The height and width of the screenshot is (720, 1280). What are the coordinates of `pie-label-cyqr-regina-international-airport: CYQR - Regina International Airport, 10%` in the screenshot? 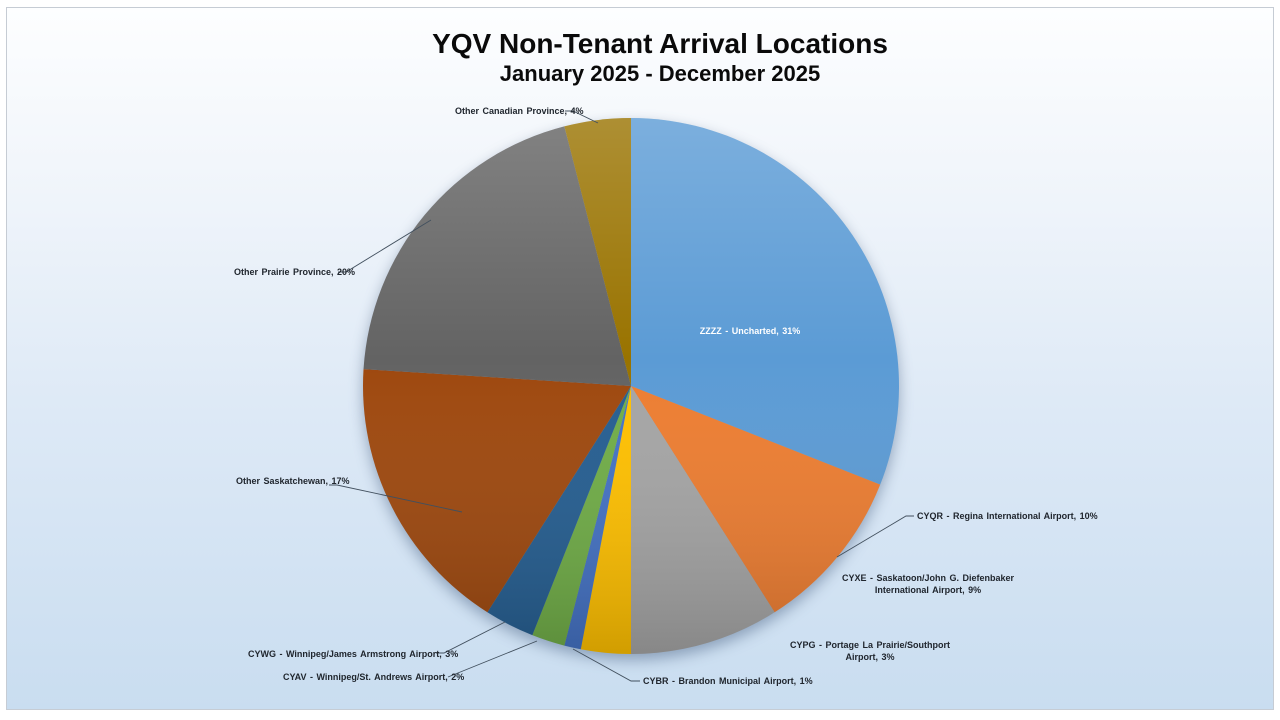 It's located at (1007, 516).